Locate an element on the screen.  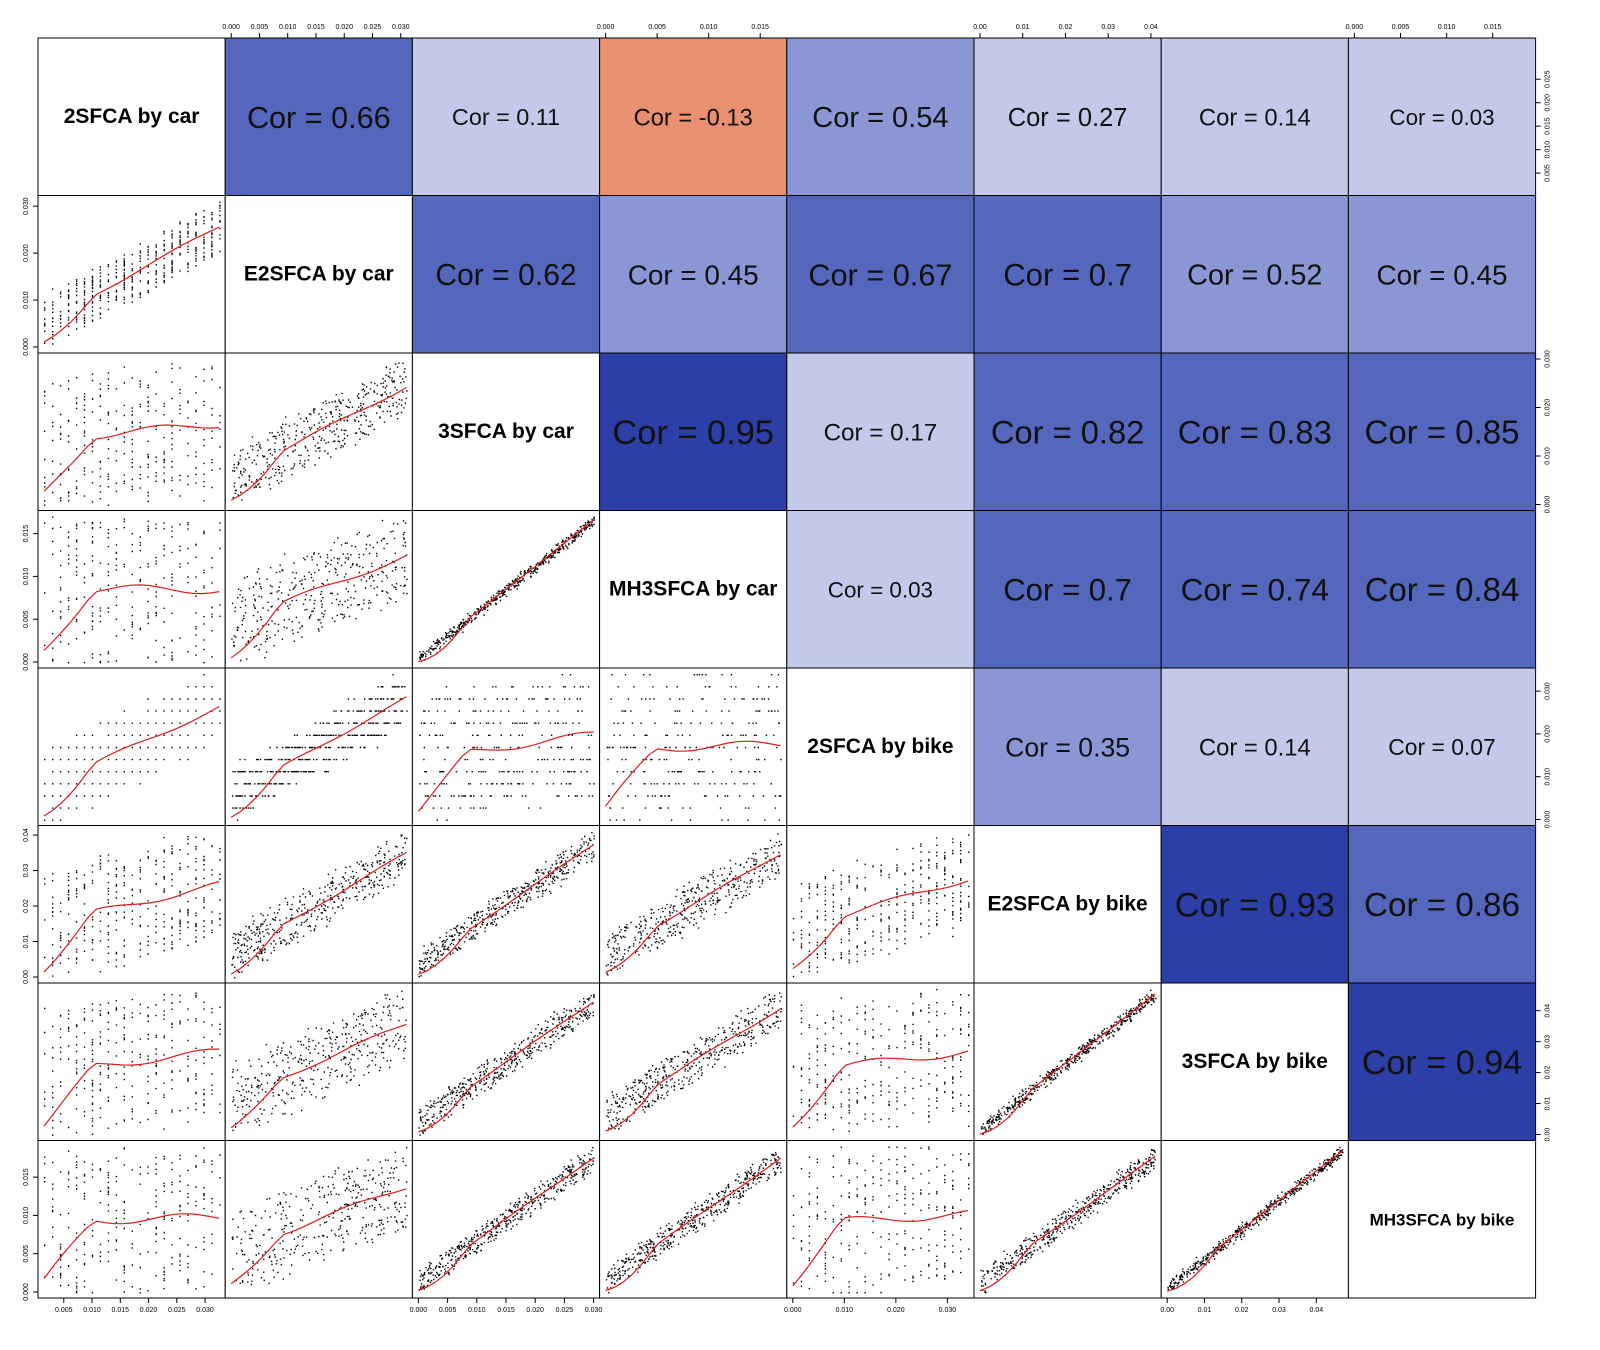
matrix-cell: 2SFCA by car is located at coordinates (131, 116).